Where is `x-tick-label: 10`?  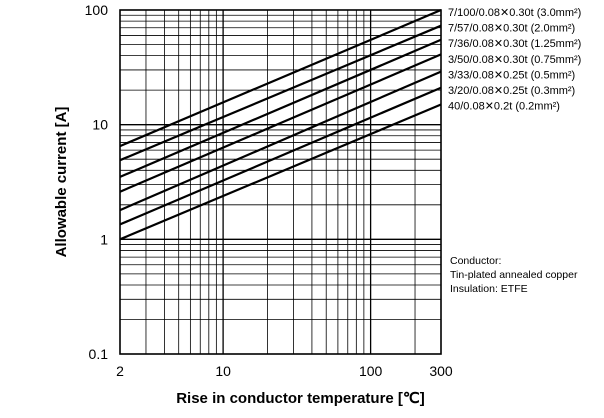 x-tick-label: 10 is located at coordinates (223, 371).